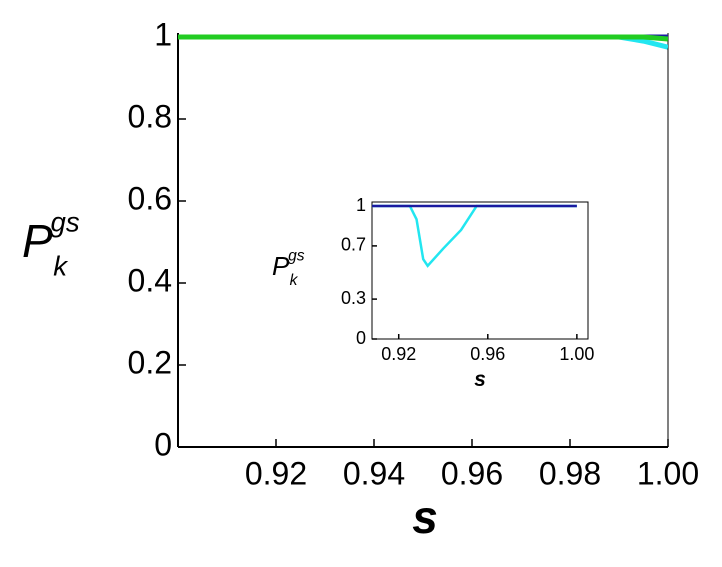 The width and height of the screenshot is (722, 567). What do you see at coordinates (353, 298) in the screenshot?
I see `y-tick-label: 0.3` at bounding box center [353, 298].